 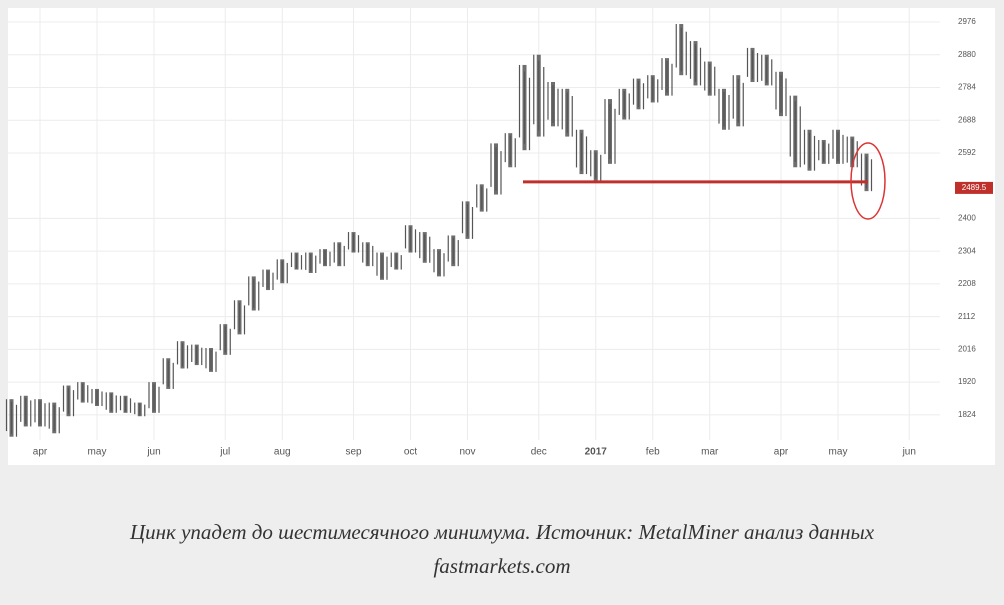 I want to click on x-tick-label: sep, so click(x=353, y=452).